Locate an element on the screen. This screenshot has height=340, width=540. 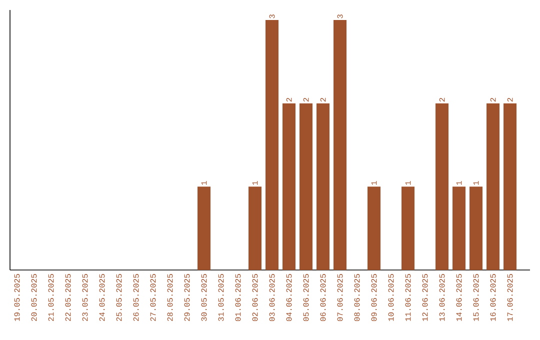
x-tick-label: 01.06.2025 is located at coordinates (238, 298).